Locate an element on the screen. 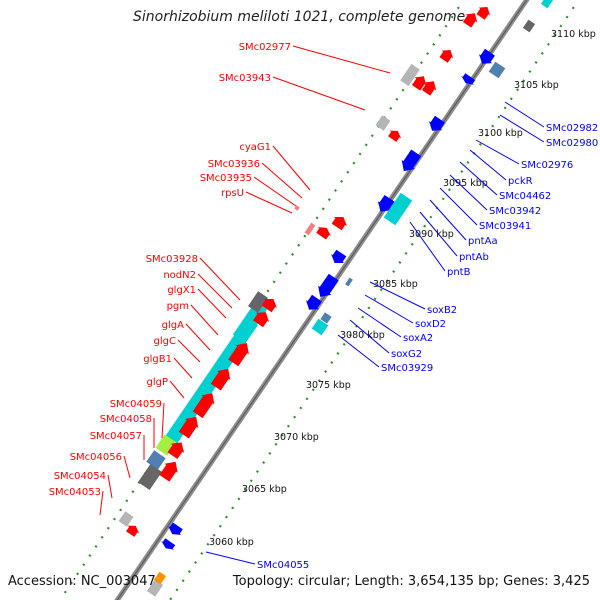 This screenshot has height=600, width=600. reverse-gene-label: SMc04055 is located at coordinates (283, 565).